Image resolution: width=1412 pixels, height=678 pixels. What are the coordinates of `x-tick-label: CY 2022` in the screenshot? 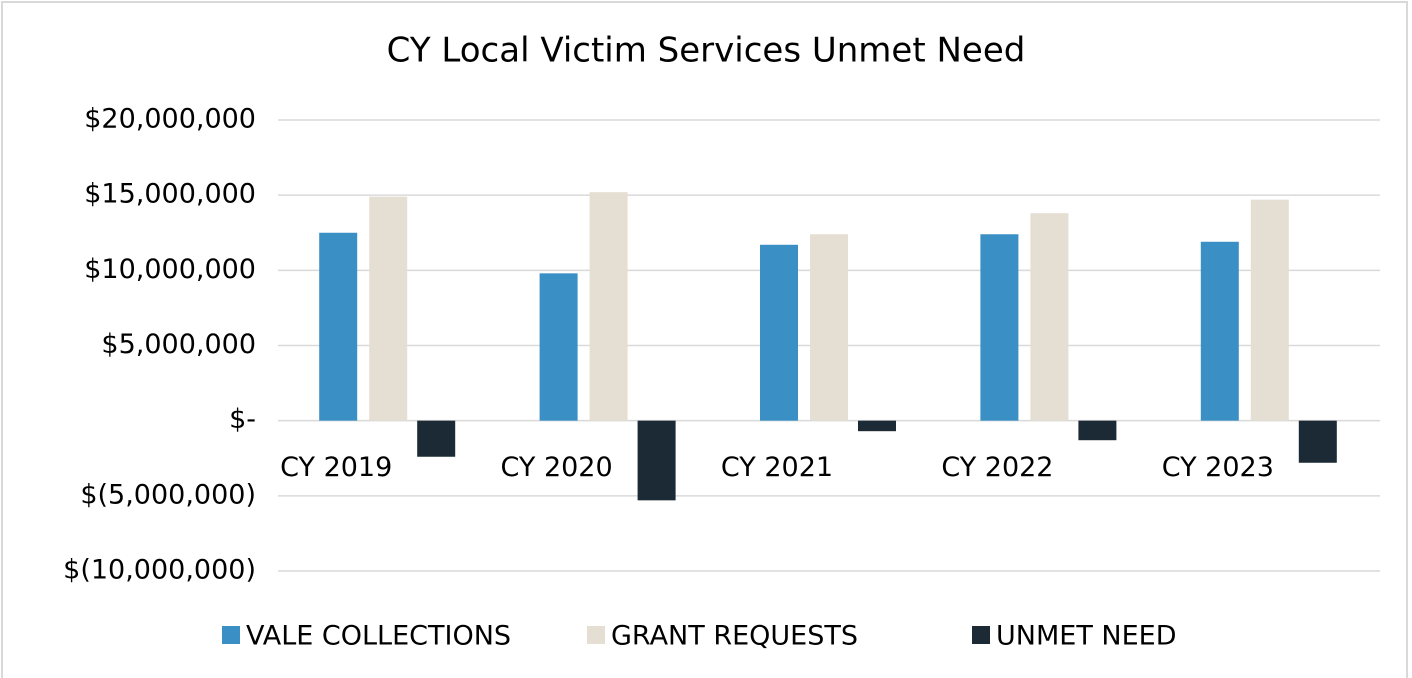 It's located at (997, 467).